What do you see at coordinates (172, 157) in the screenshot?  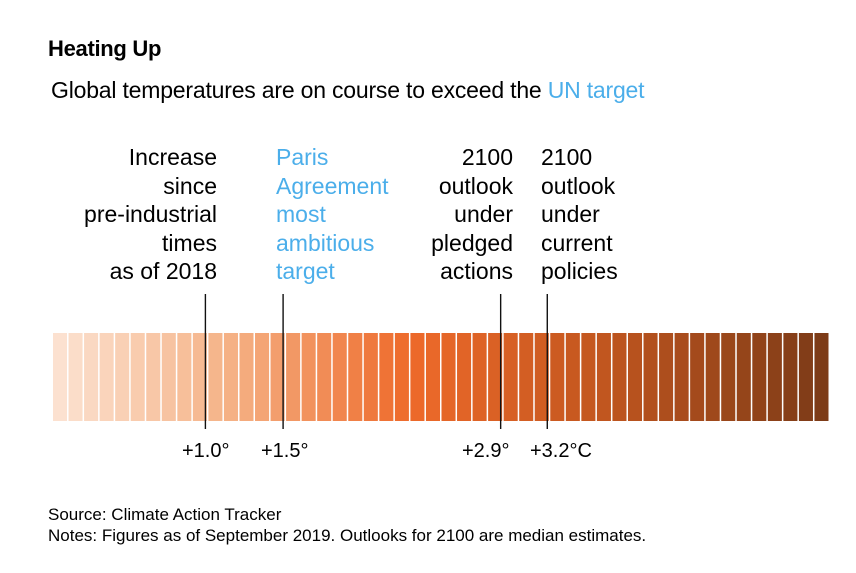 I see `annotation-line: Increase` at bounding box center [172, 157].